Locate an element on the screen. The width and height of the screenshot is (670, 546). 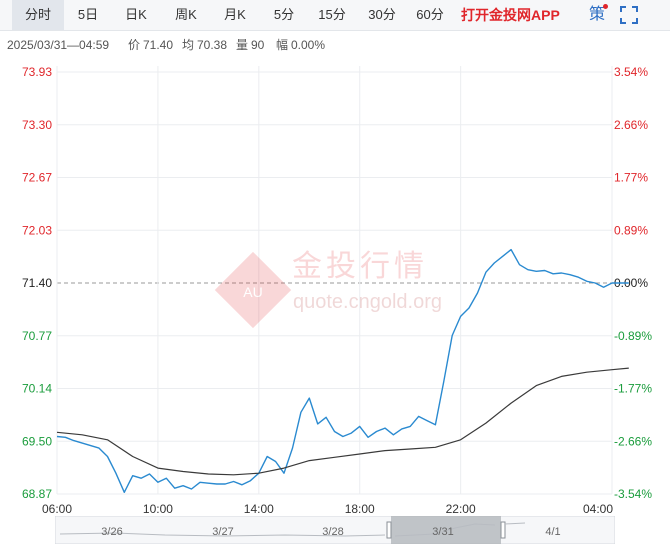
tab-monthly-k: 月K is located at coordinates (235, 14).